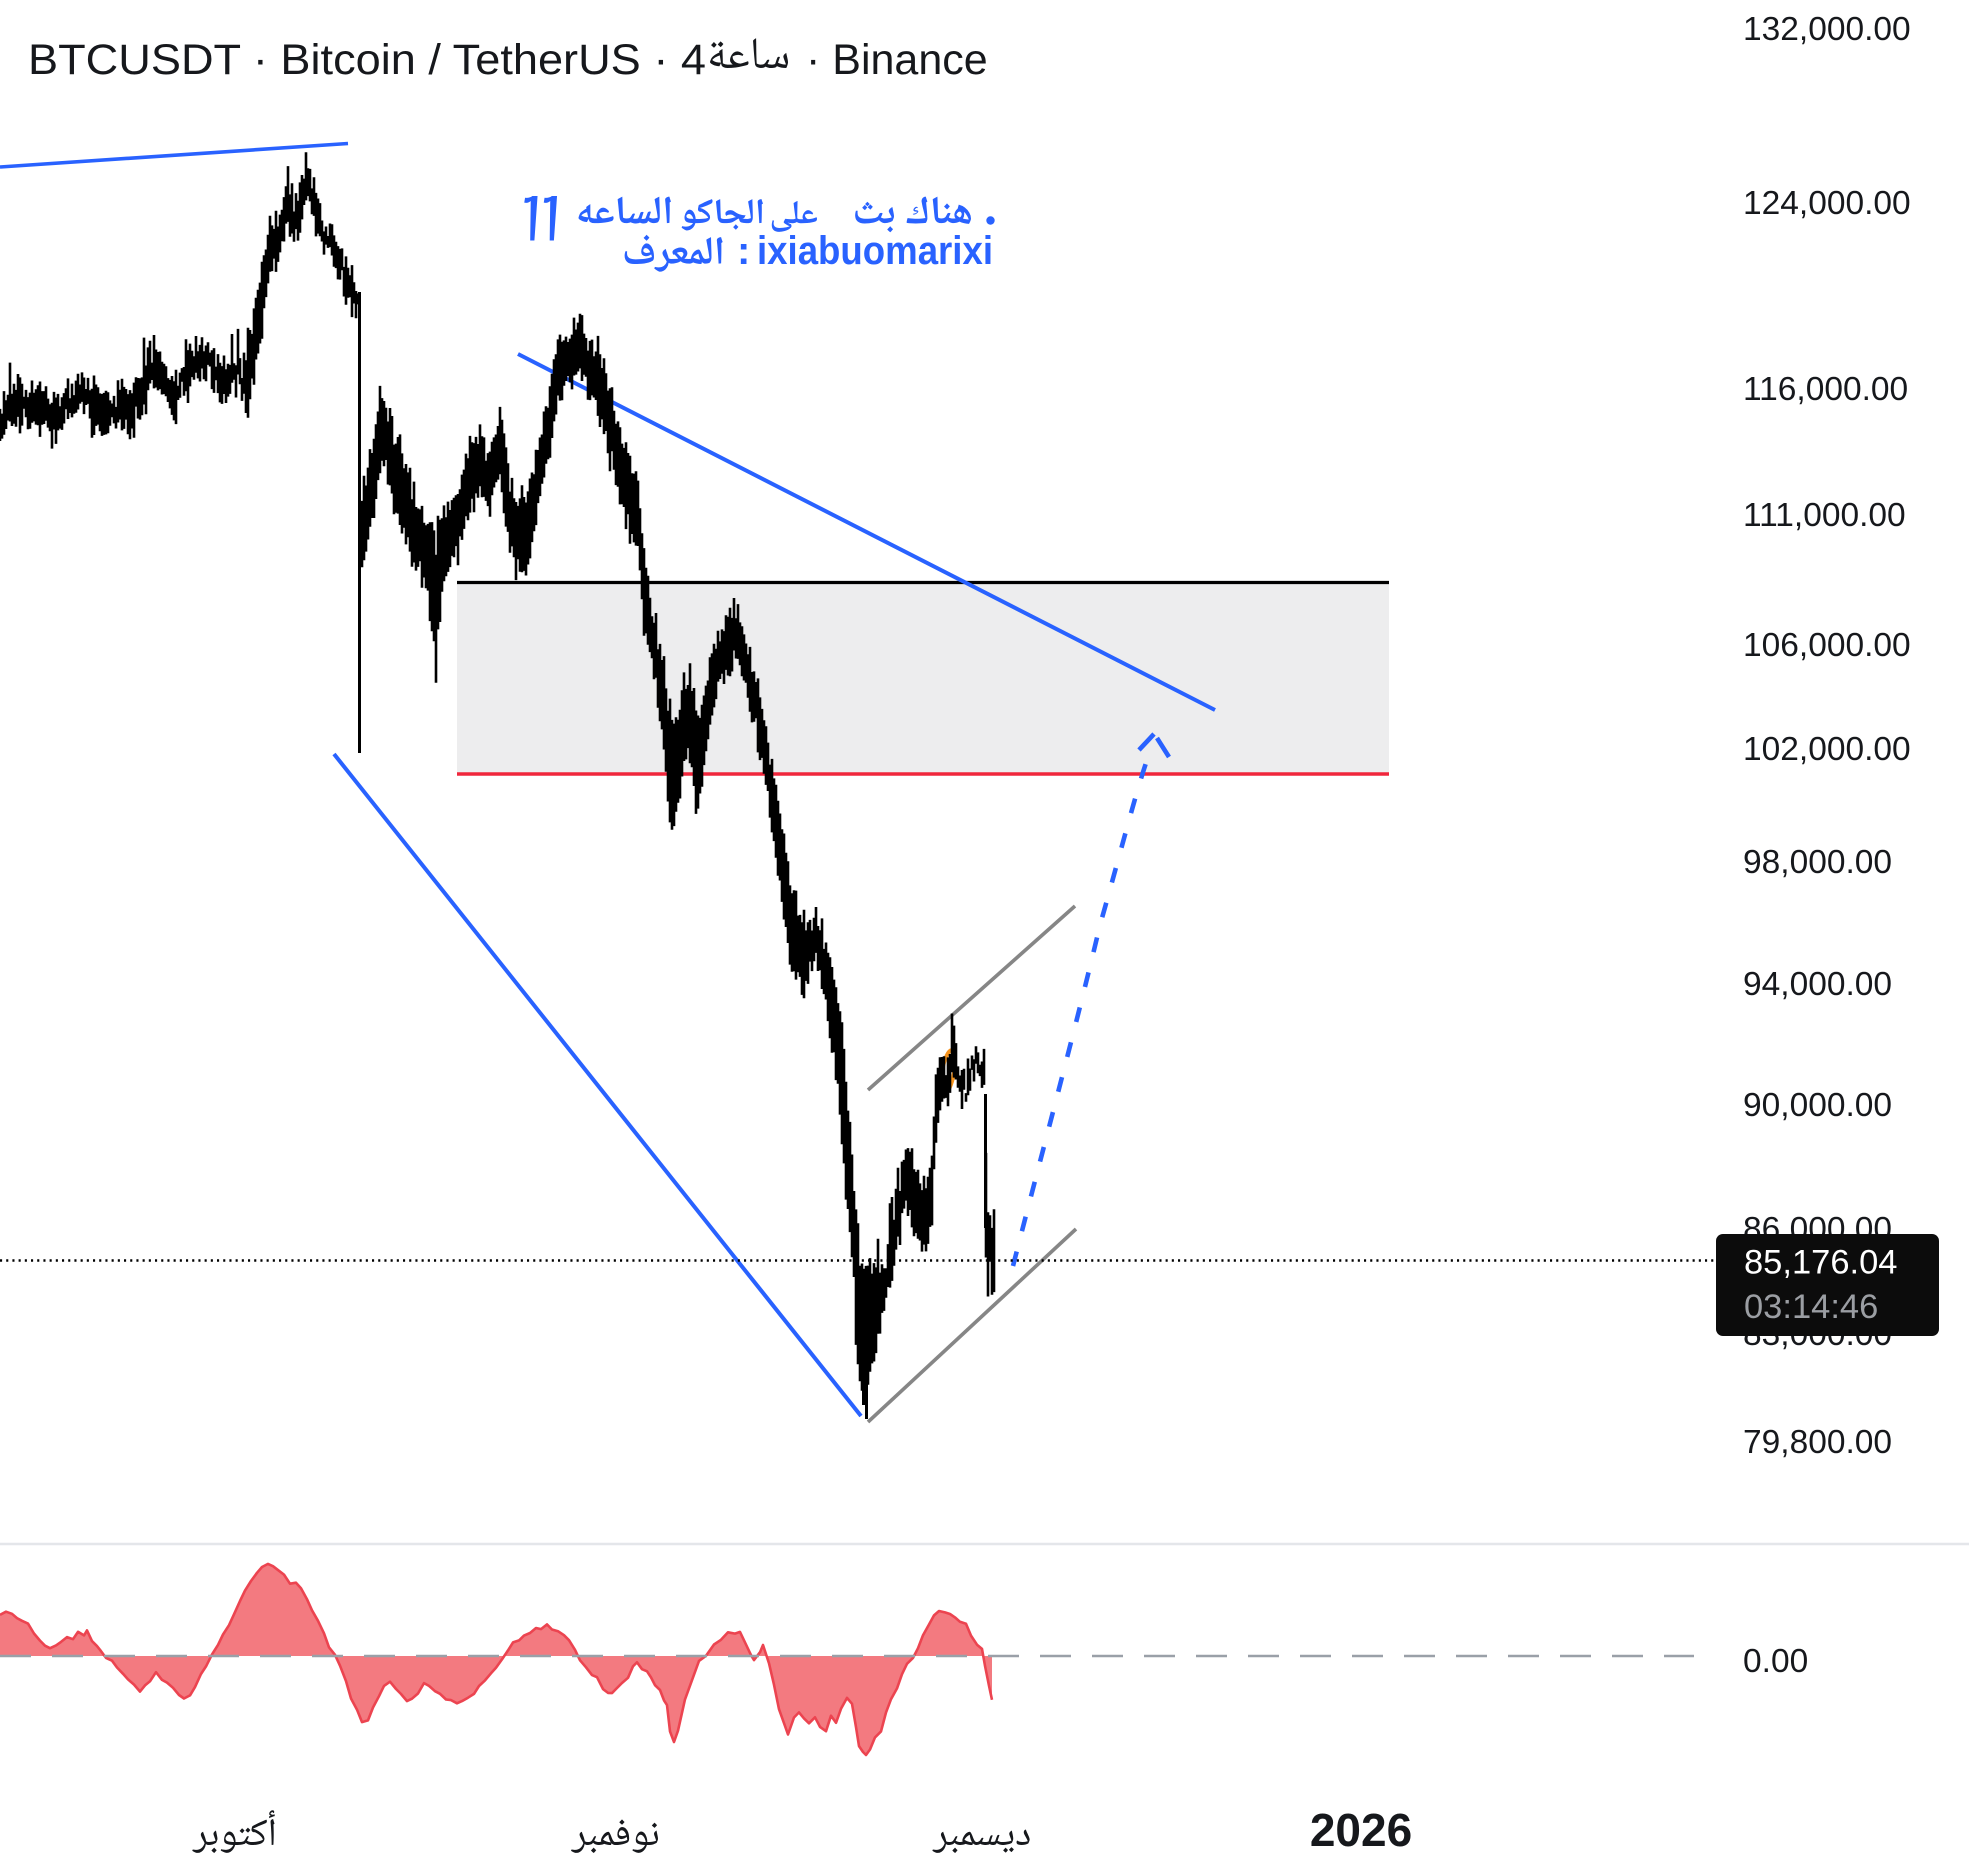 The image size is (1969, 1874). Describe the element at coordinates (1817, 1105) in the screenshot. I see `svg-text: 90,000.00` at that location.